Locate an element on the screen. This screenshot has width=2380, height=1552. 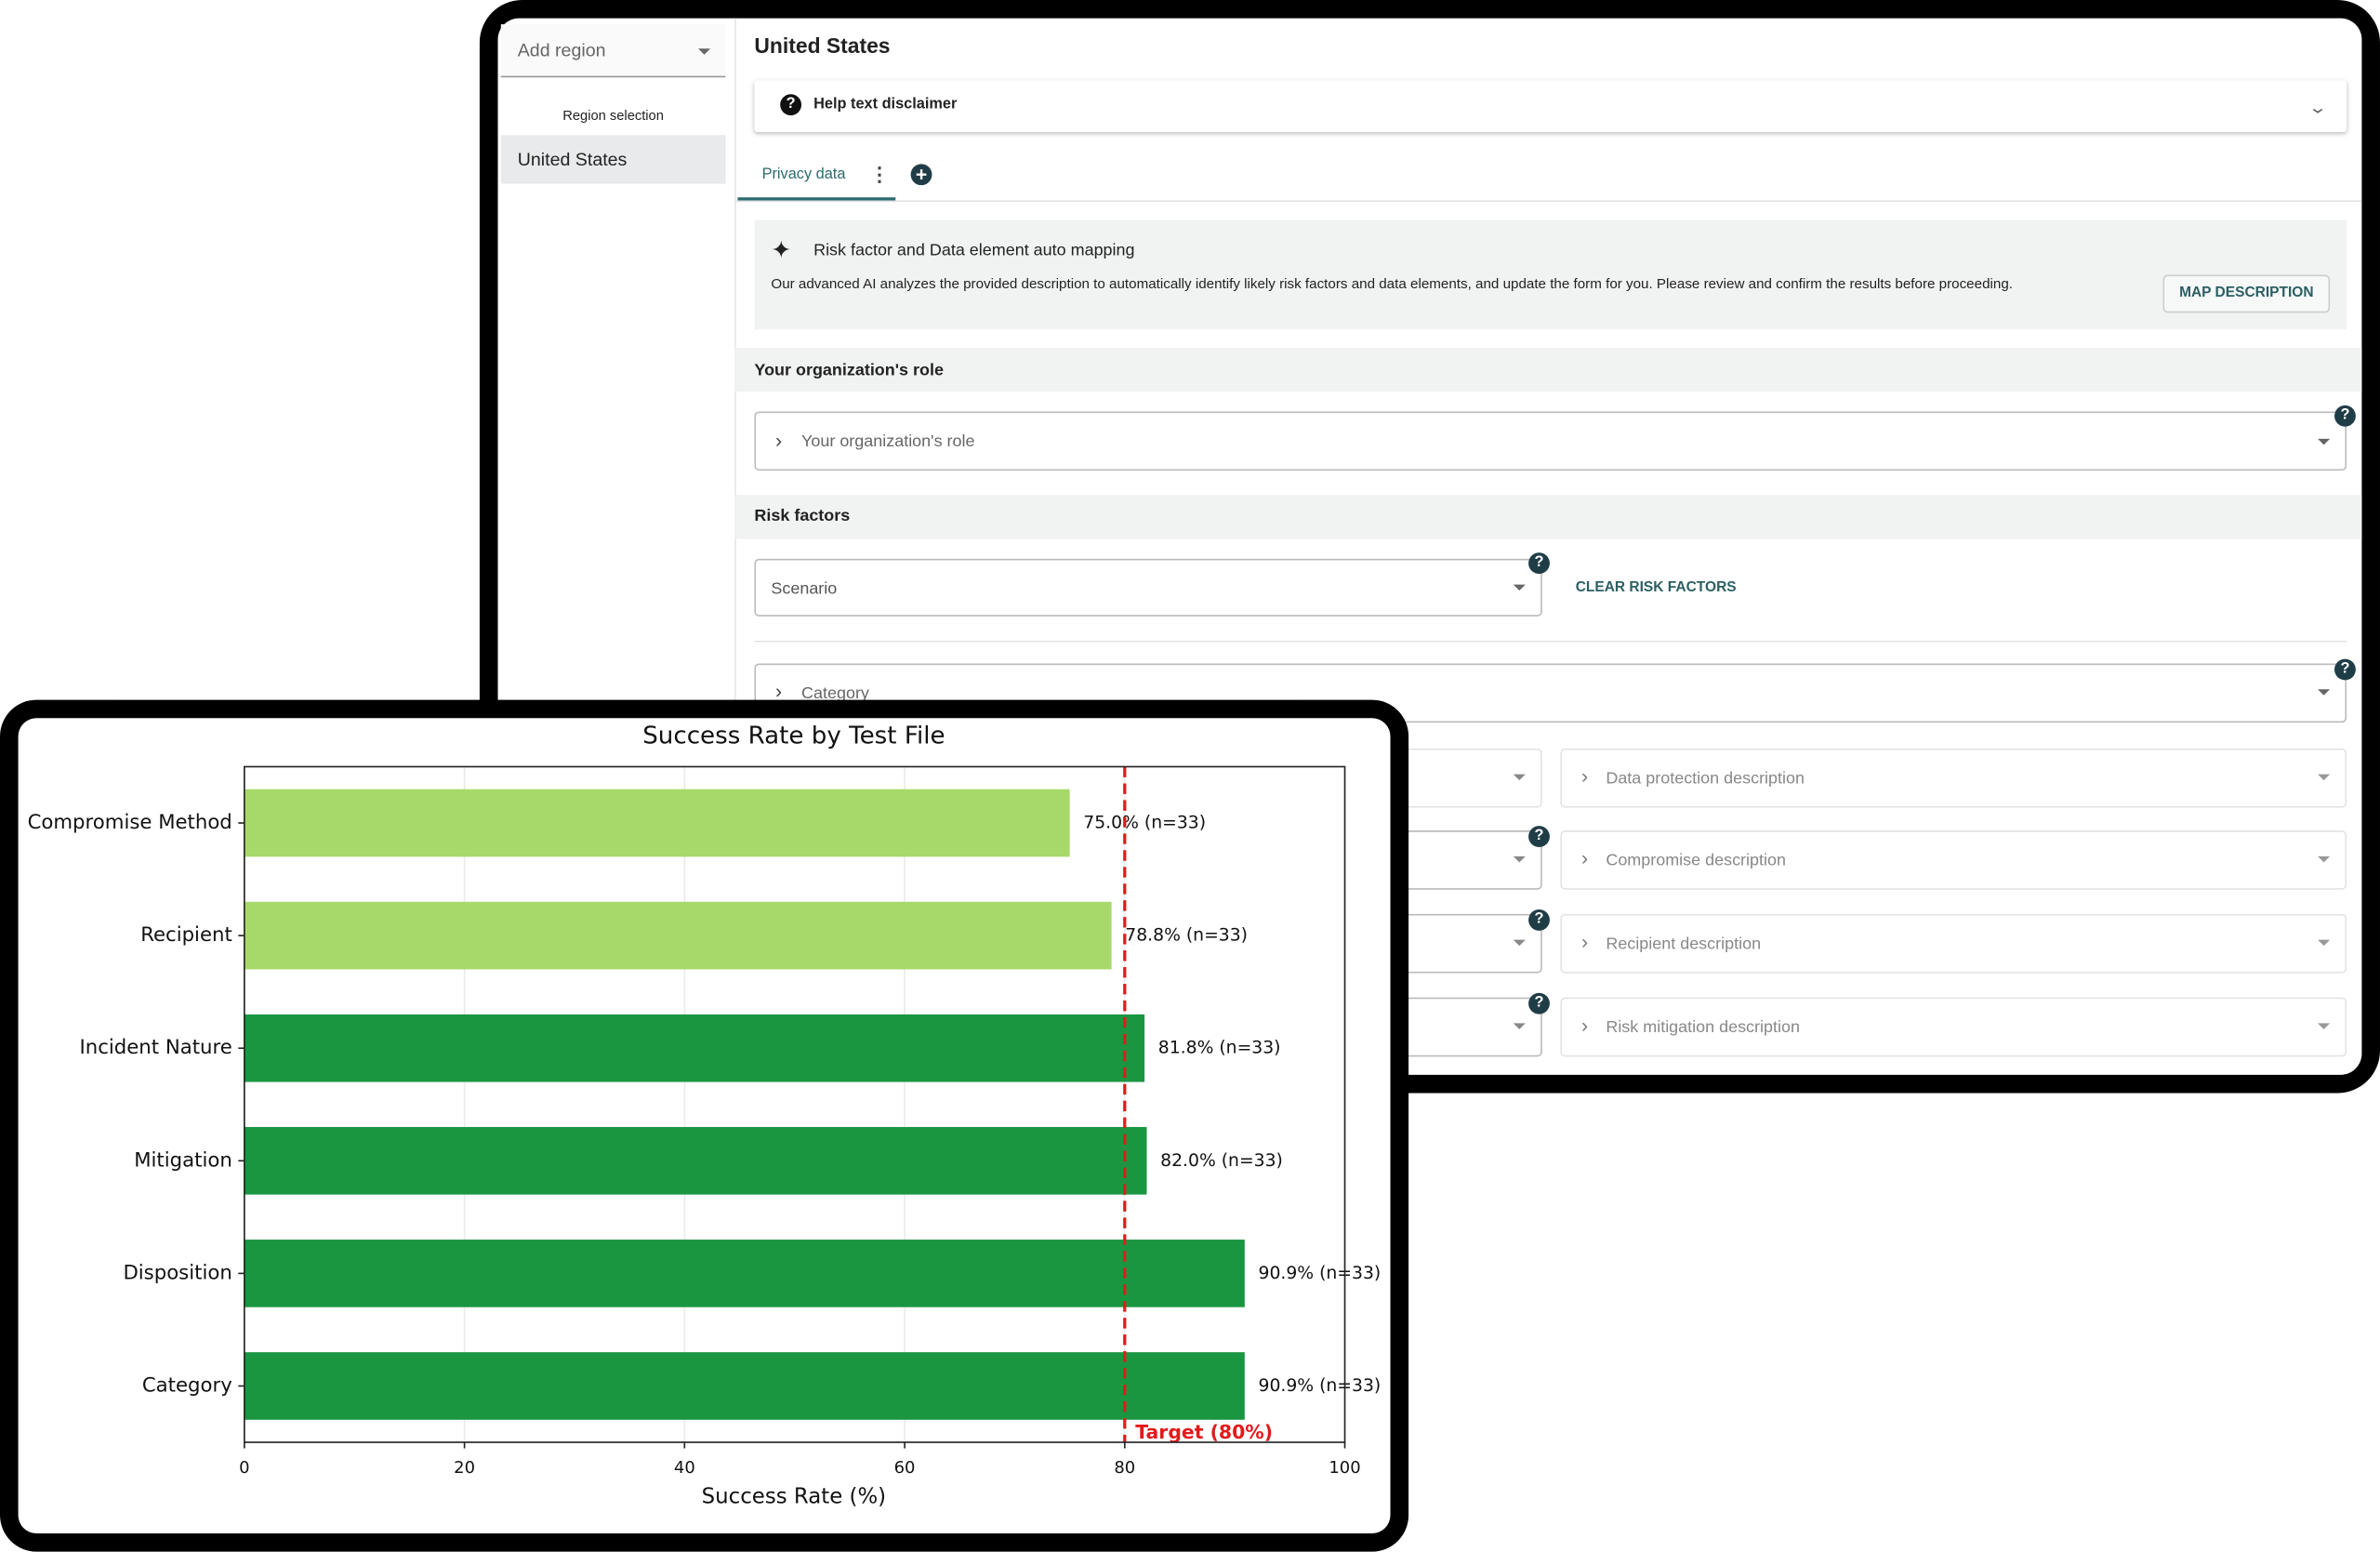
target-label: Target (80%) is located at coordinates (1204, 1432).